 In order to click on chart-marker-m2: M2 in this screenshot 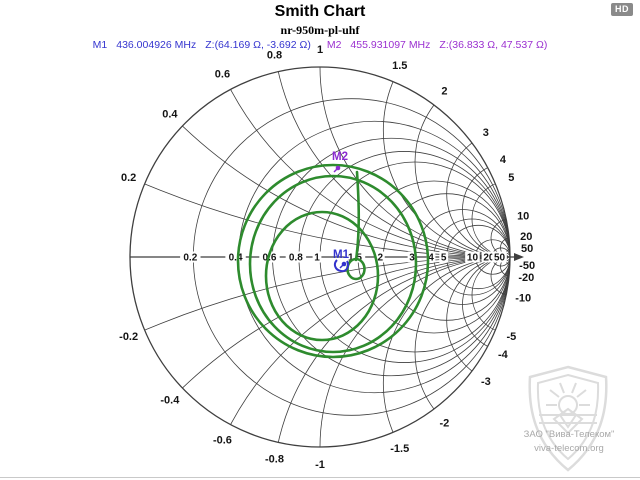, I will do `click(340, 162)`.